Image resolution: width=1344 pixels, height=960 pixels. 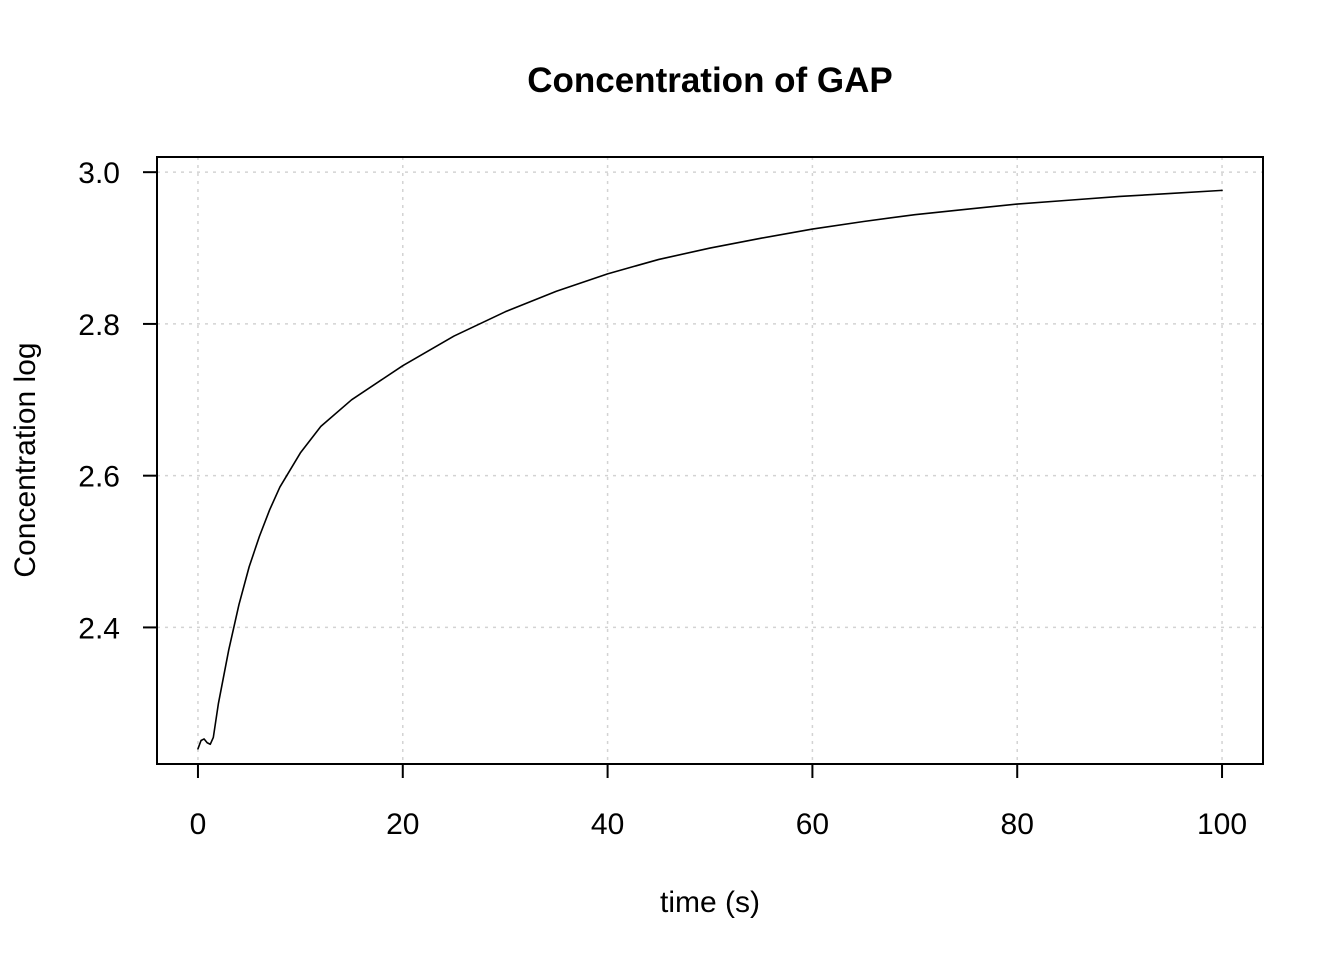 What do you see at coordinates (710, 80) in the screenshot?
I see `chart-title: Concentration of GAP` at bounding box center [710, 80].